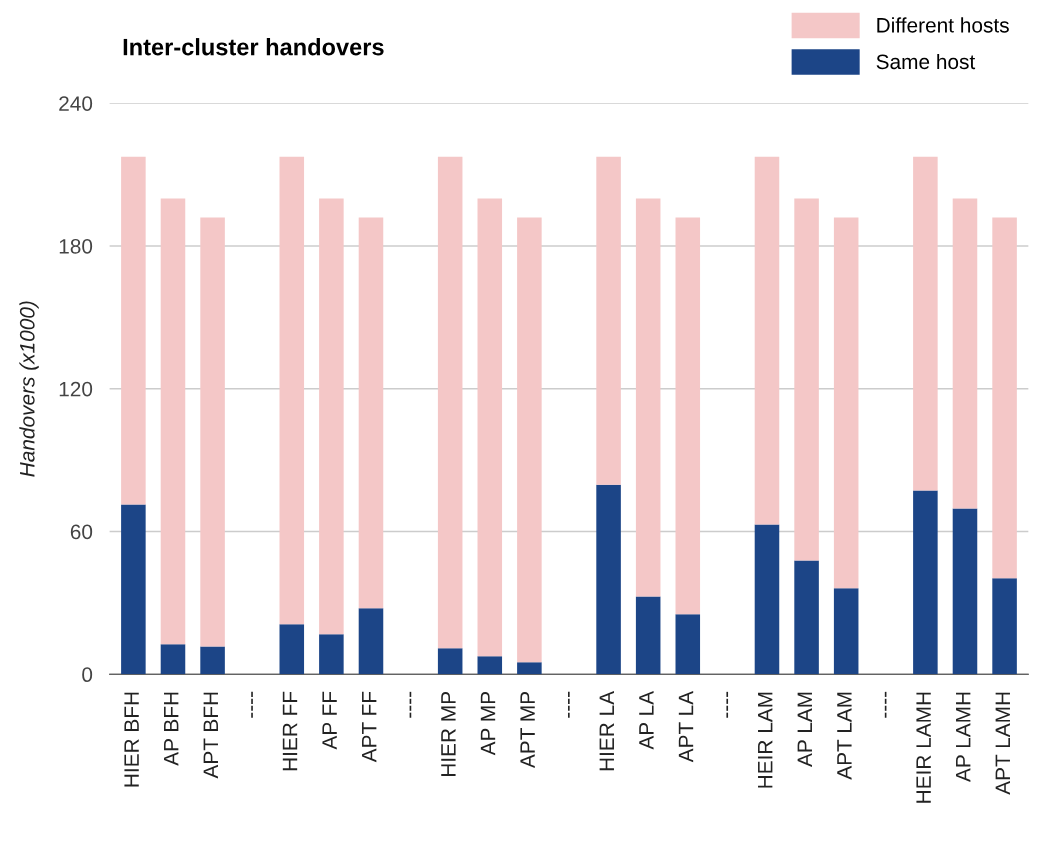 The width and height of the screenshot is (1044, 846). What do you see at coordinates (923, 747) in the screenshot?
I see `x-tick-label: HEIR LAMH` at bounding box center [923, 747].